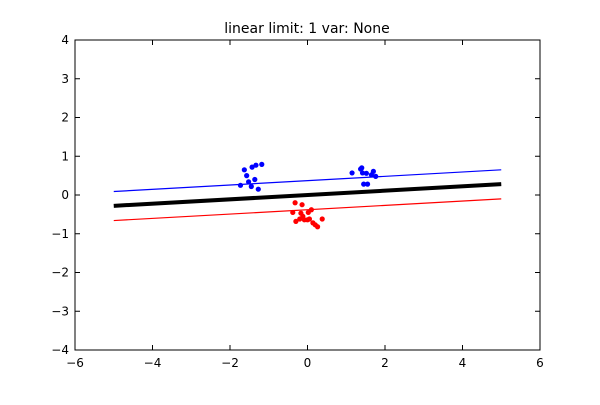 The image size is (600, 405). What do you see at coordinates (65, 195) in the screenshot?
I see `y-tick-label-4: 0` at bounding box center [65, 195].